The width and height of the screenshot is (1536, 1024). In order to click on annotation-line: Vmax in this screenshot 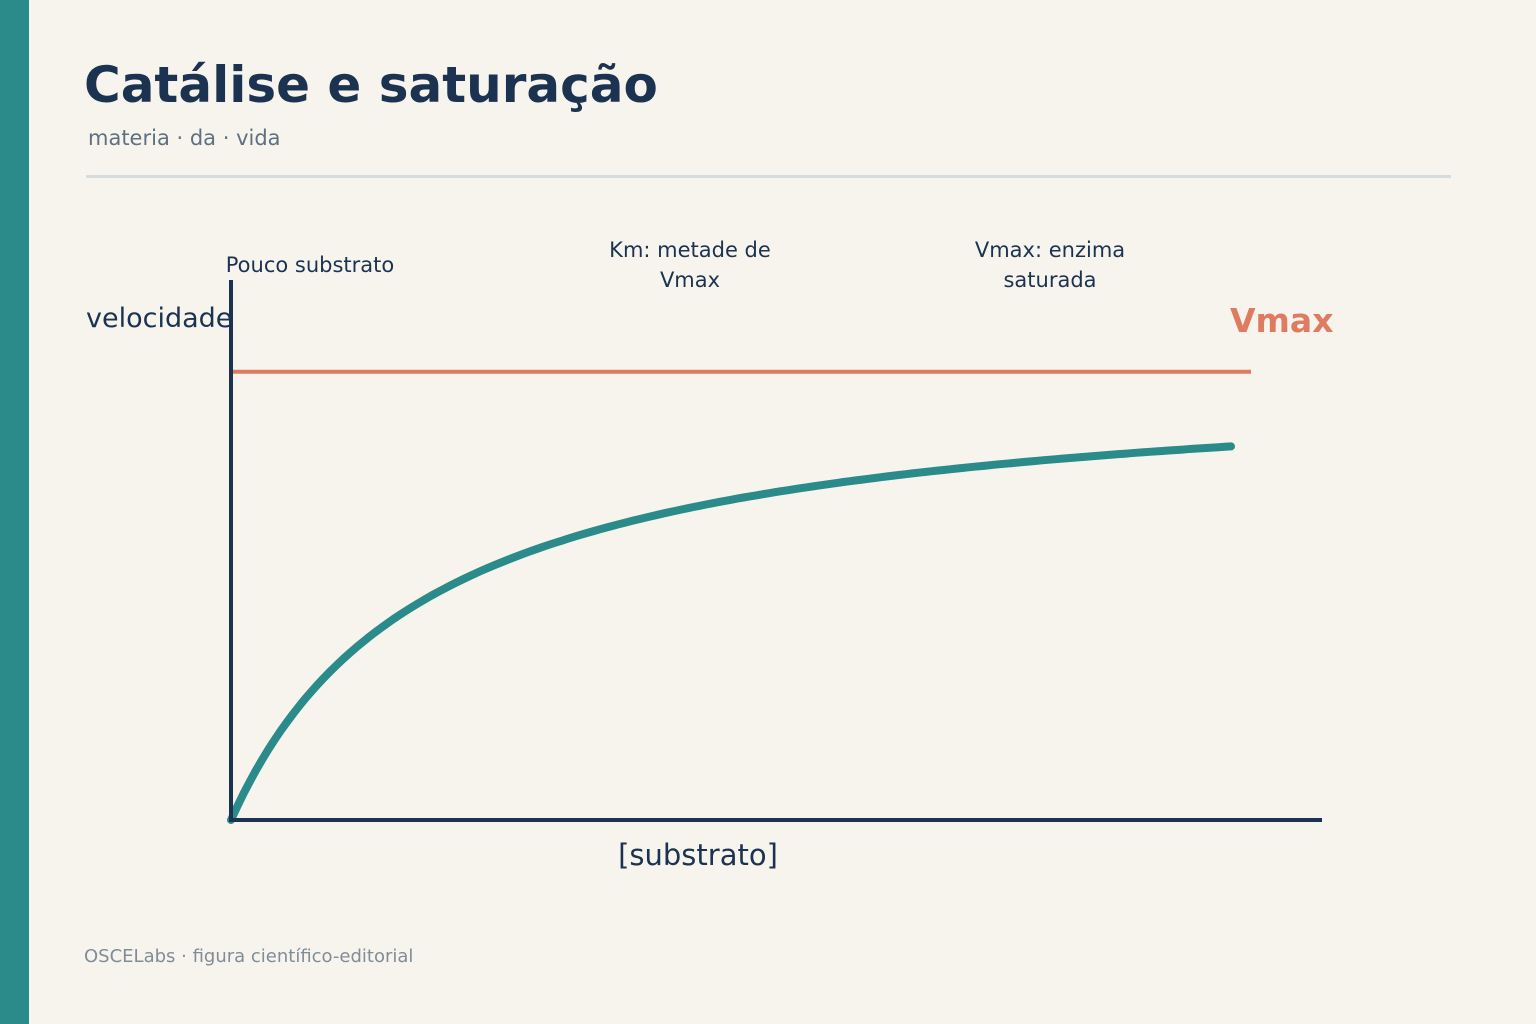, I will do `click(690, 280)`.